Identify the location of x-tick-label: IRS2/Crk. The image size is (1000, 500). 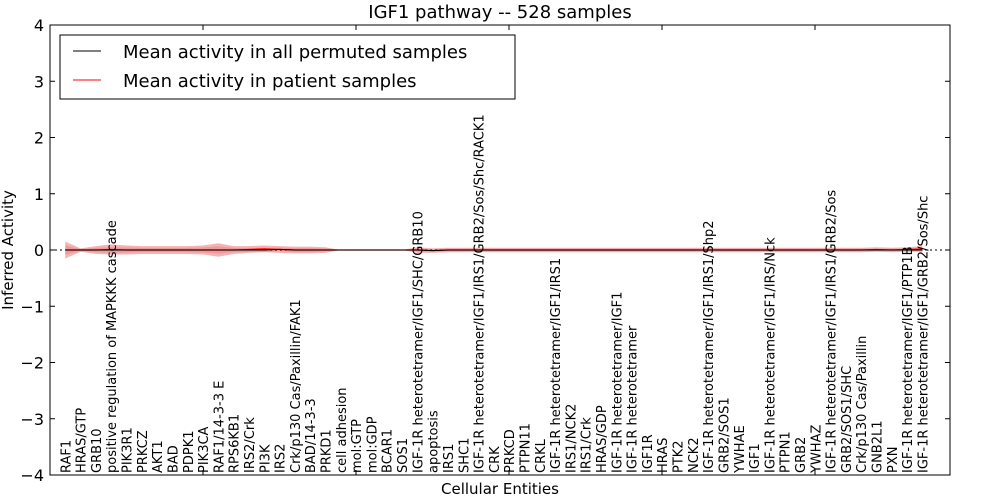
(250, 445).